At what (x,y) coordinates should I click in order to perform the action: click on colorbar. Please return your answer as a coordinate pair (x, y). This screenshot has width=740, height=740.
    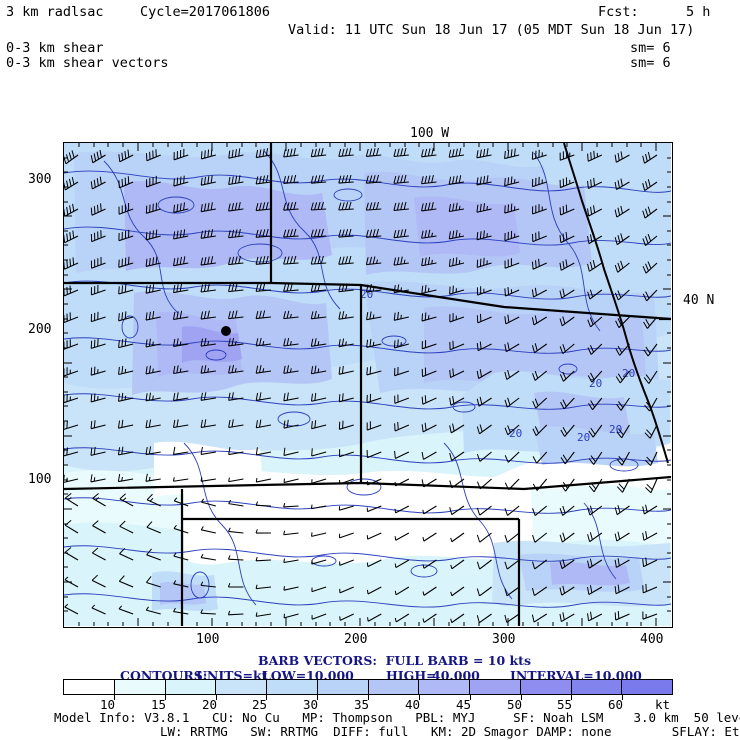
    Looking at the image, I should click on (368, 687).